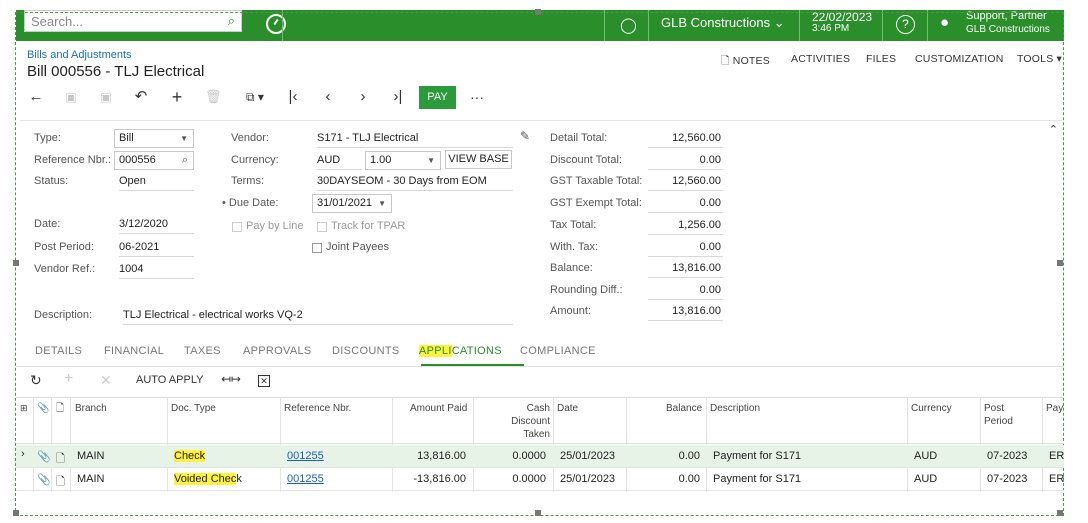 This screenshot has height=523, width=1088. What do you see at coordinates (328, 96) in the screenshot?
I see `previous-record-icon: ‹` at bounding box center [328, 96].